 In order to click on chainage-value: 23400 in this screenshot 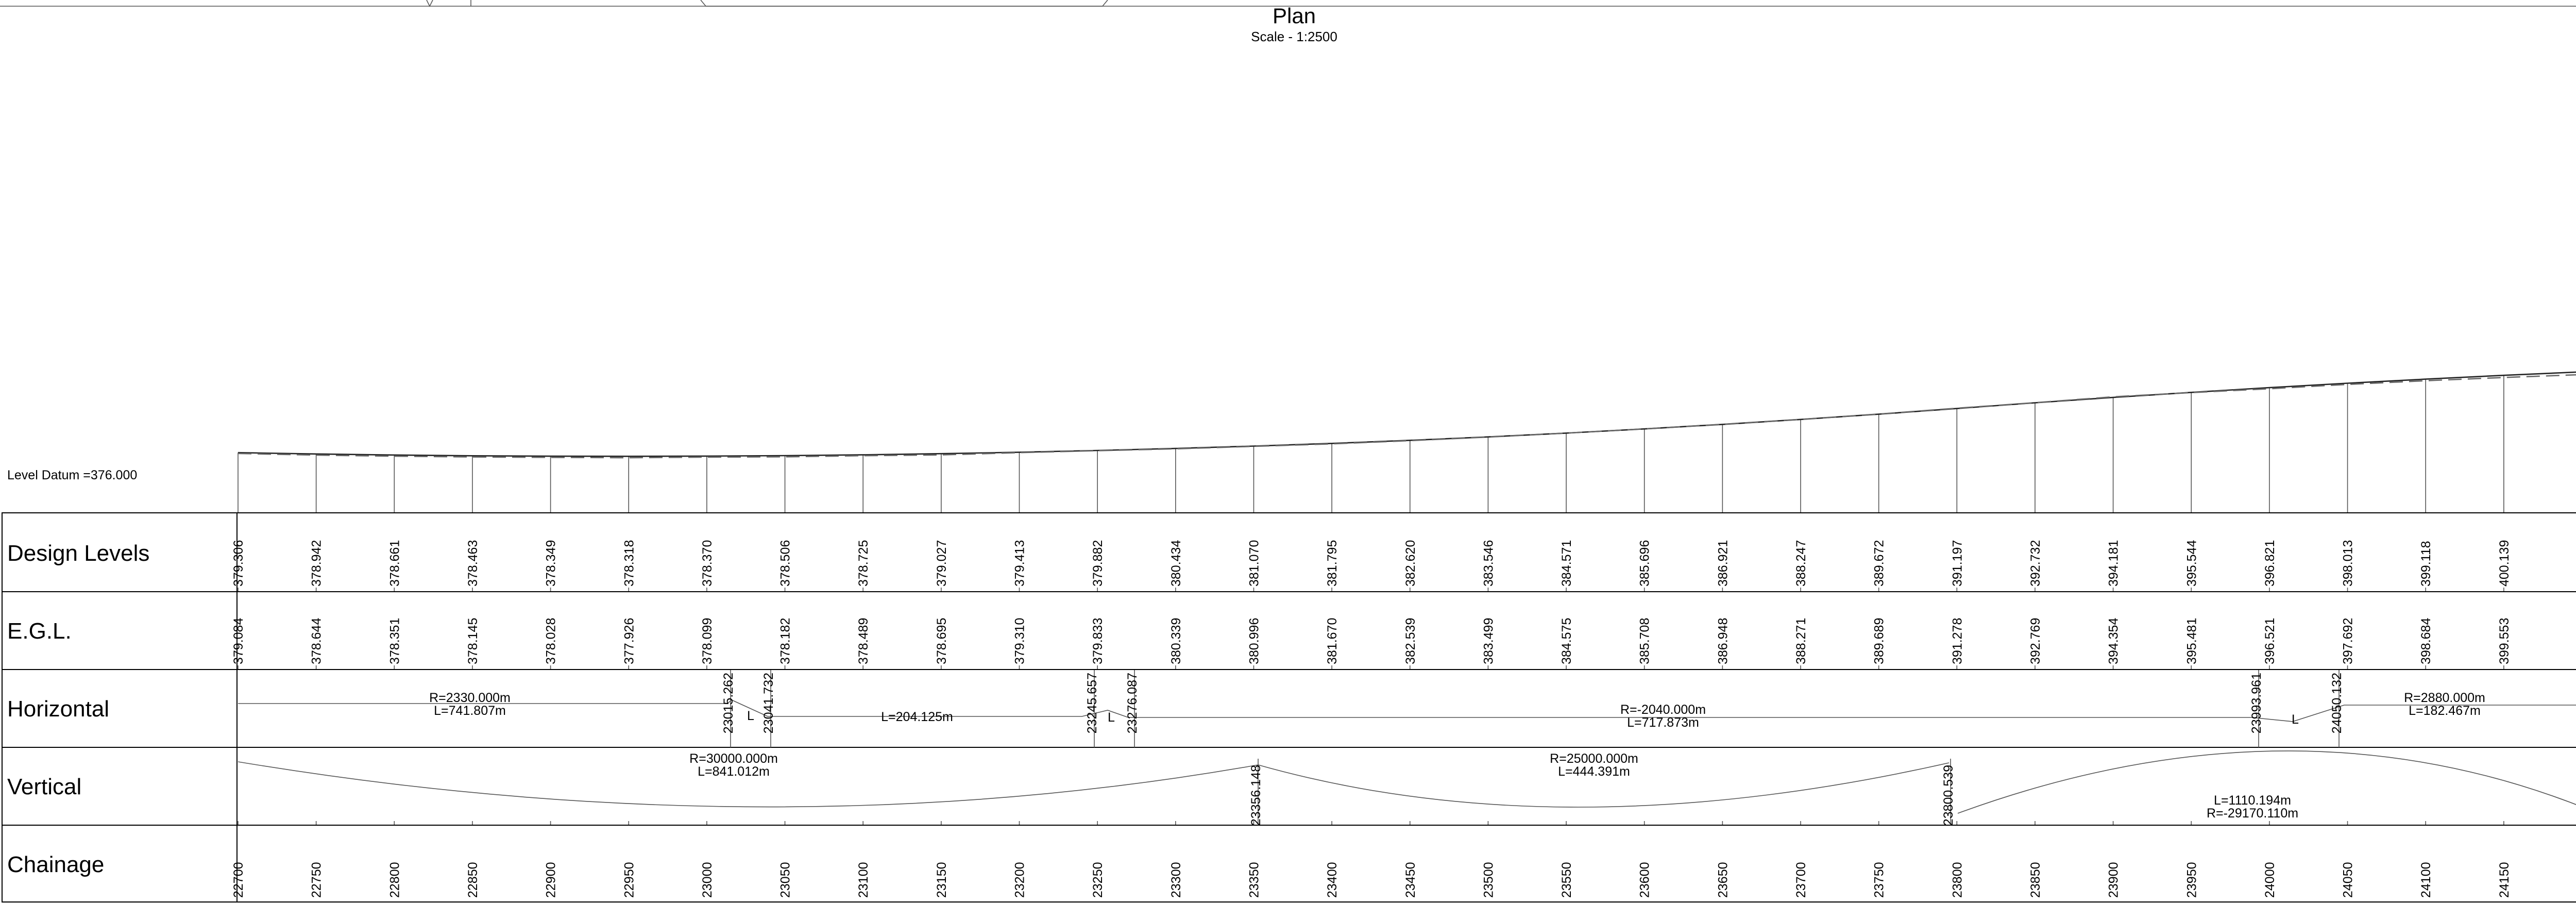, I will do `click(1332, 880)`.